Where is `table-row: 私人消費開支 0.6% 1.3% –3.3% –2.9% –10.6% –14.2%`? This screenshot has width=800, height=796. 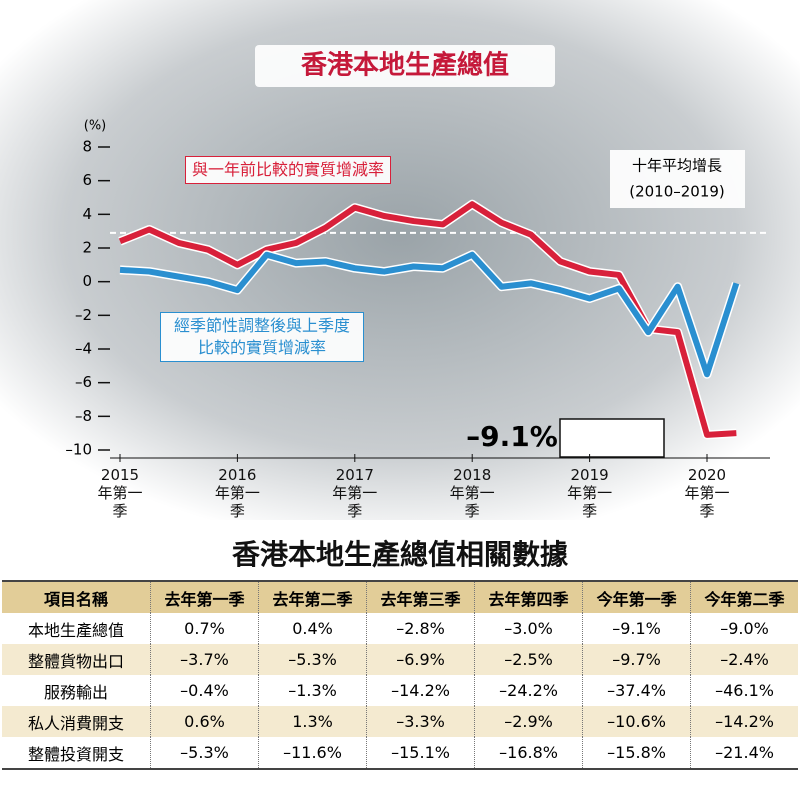 table-row: 私人消費開支 0.6% 1.3% –3.3% –2.9% –10.6% –14.2% is located at coordinates (400, 721).